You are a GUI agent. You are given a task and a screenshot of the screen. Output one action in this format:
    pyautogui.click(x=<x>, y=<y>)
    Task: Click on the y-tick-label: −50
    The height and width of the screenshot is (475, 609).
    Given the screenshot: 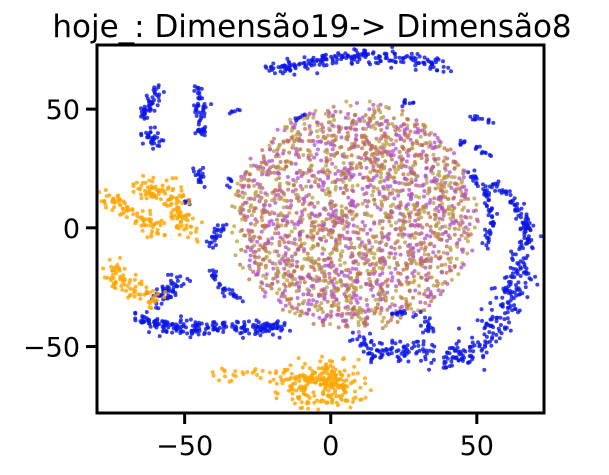 What is the action you would take?
    pyautogui.click(x=51, y=348)
    